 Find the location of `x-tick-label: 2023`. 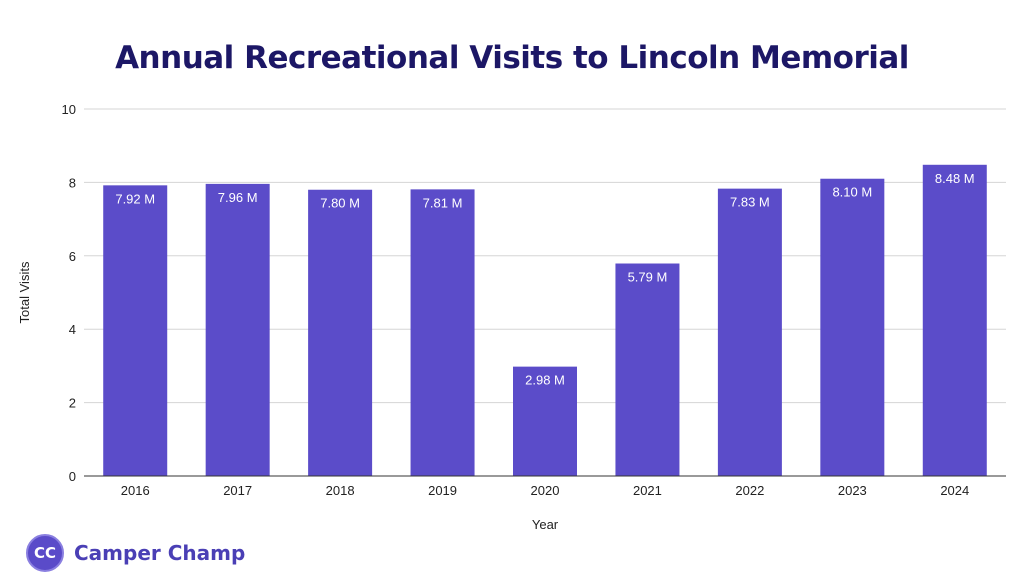

x-tick-label: 2023 is located at coordinates (852, 490).